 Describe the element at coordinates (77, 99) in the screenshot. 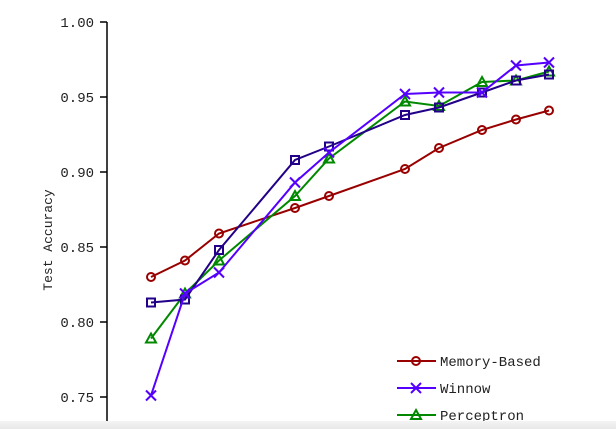

I see `y-tick-label: 0.95` at that location.